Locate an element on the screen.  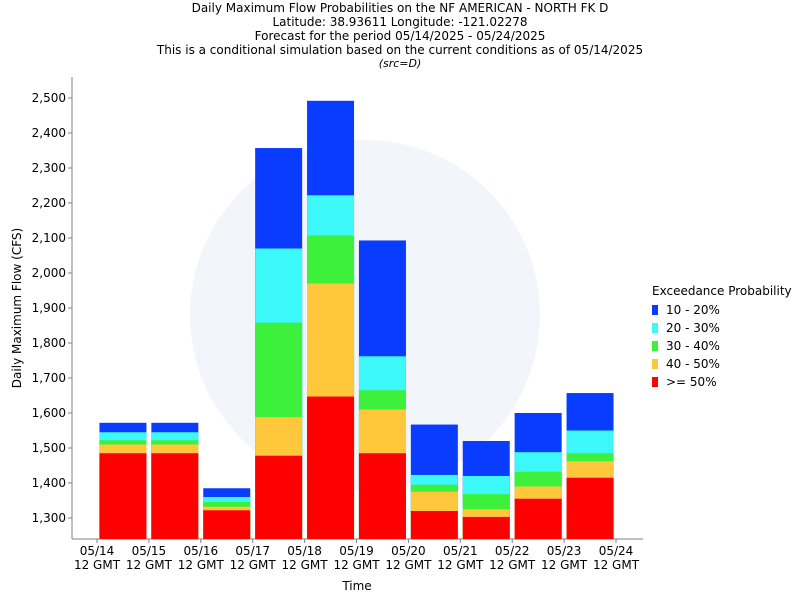
y-tick-label: 2,000 is located at coordinates (49, 273).